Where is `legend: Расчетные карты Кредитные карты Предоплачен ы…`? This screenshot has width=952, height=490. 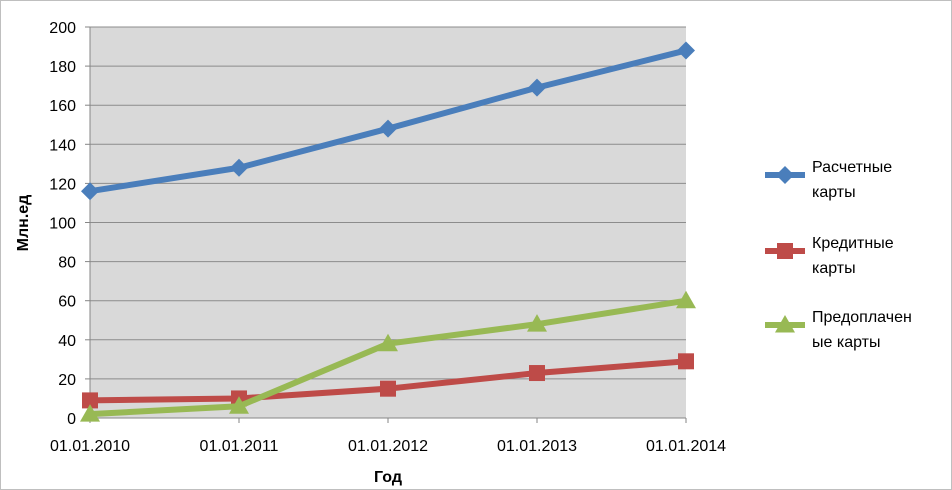 legend: Расчетные карты Кредитные карты Предоплачен ы… is located at coordinates (838, 255).